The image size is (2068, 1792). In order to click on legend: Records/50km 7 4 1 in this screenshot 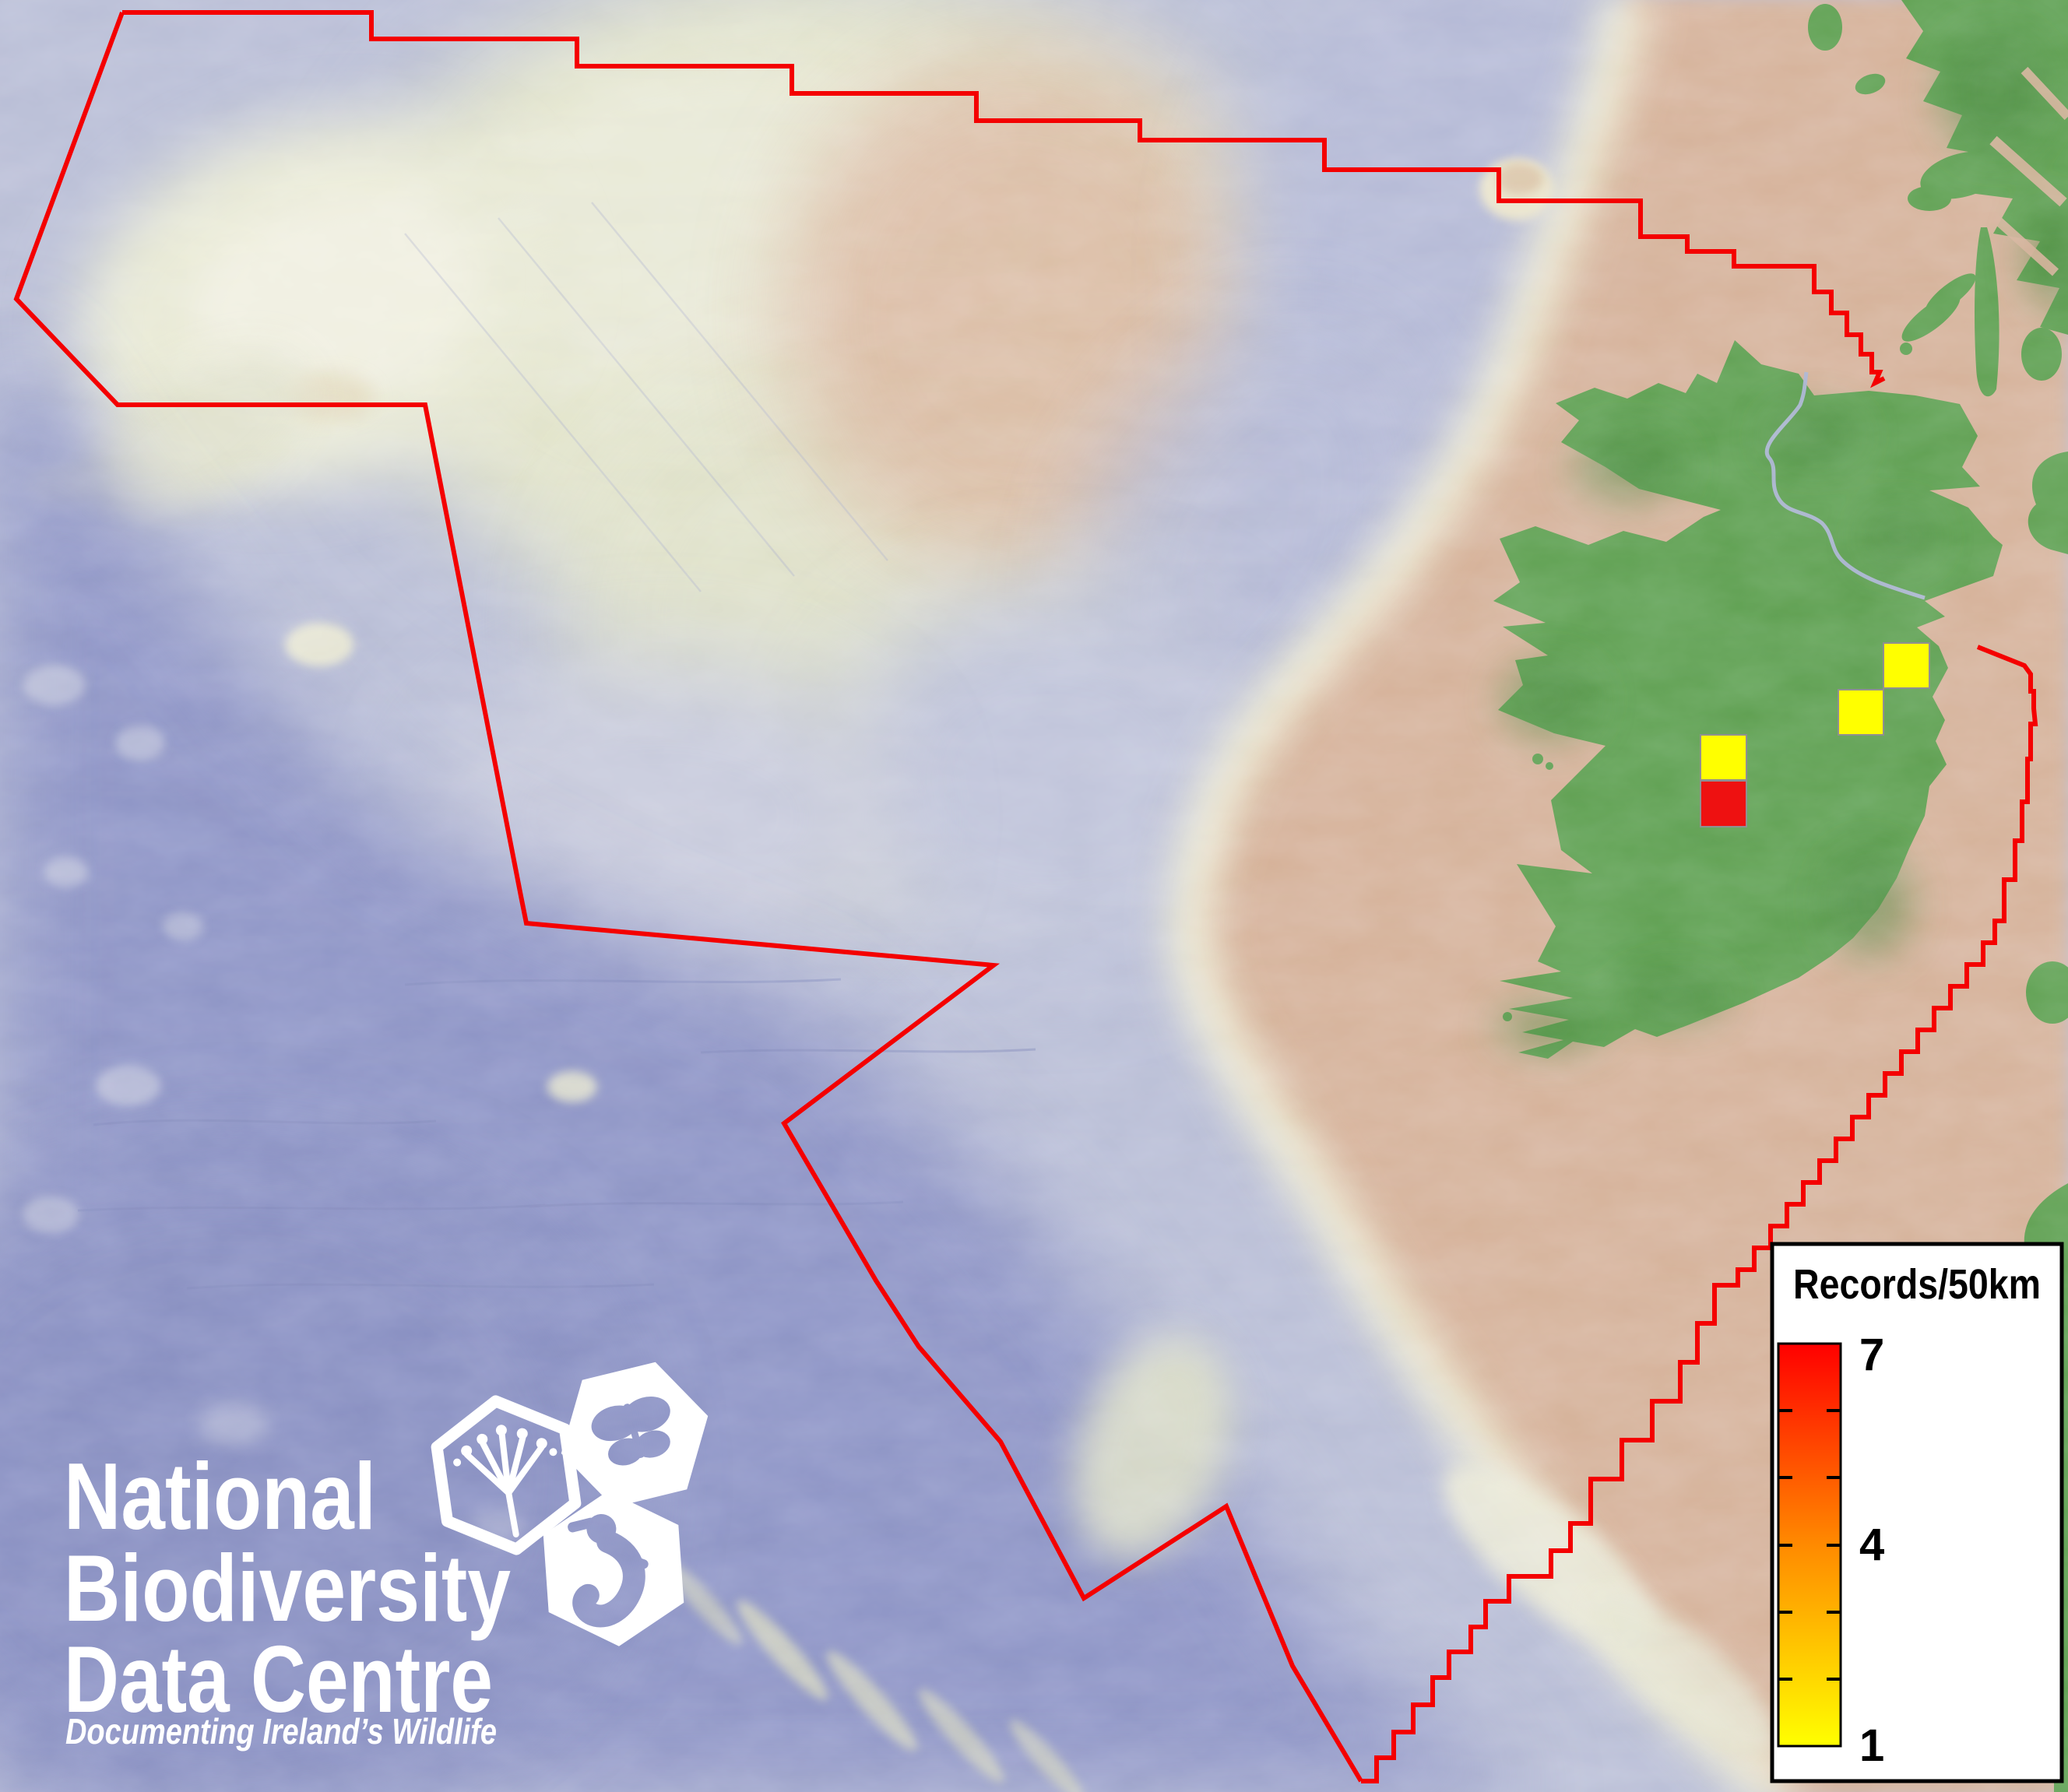, I will do `click(1917, 1512)`.